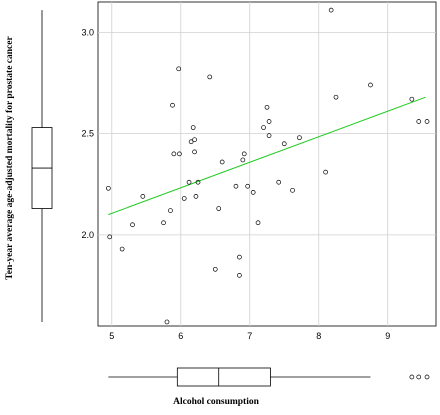  Describe the element at coordinates (216, 402) in the screenshot. I see `x-axis-title: Alcohol consumption` at that location.